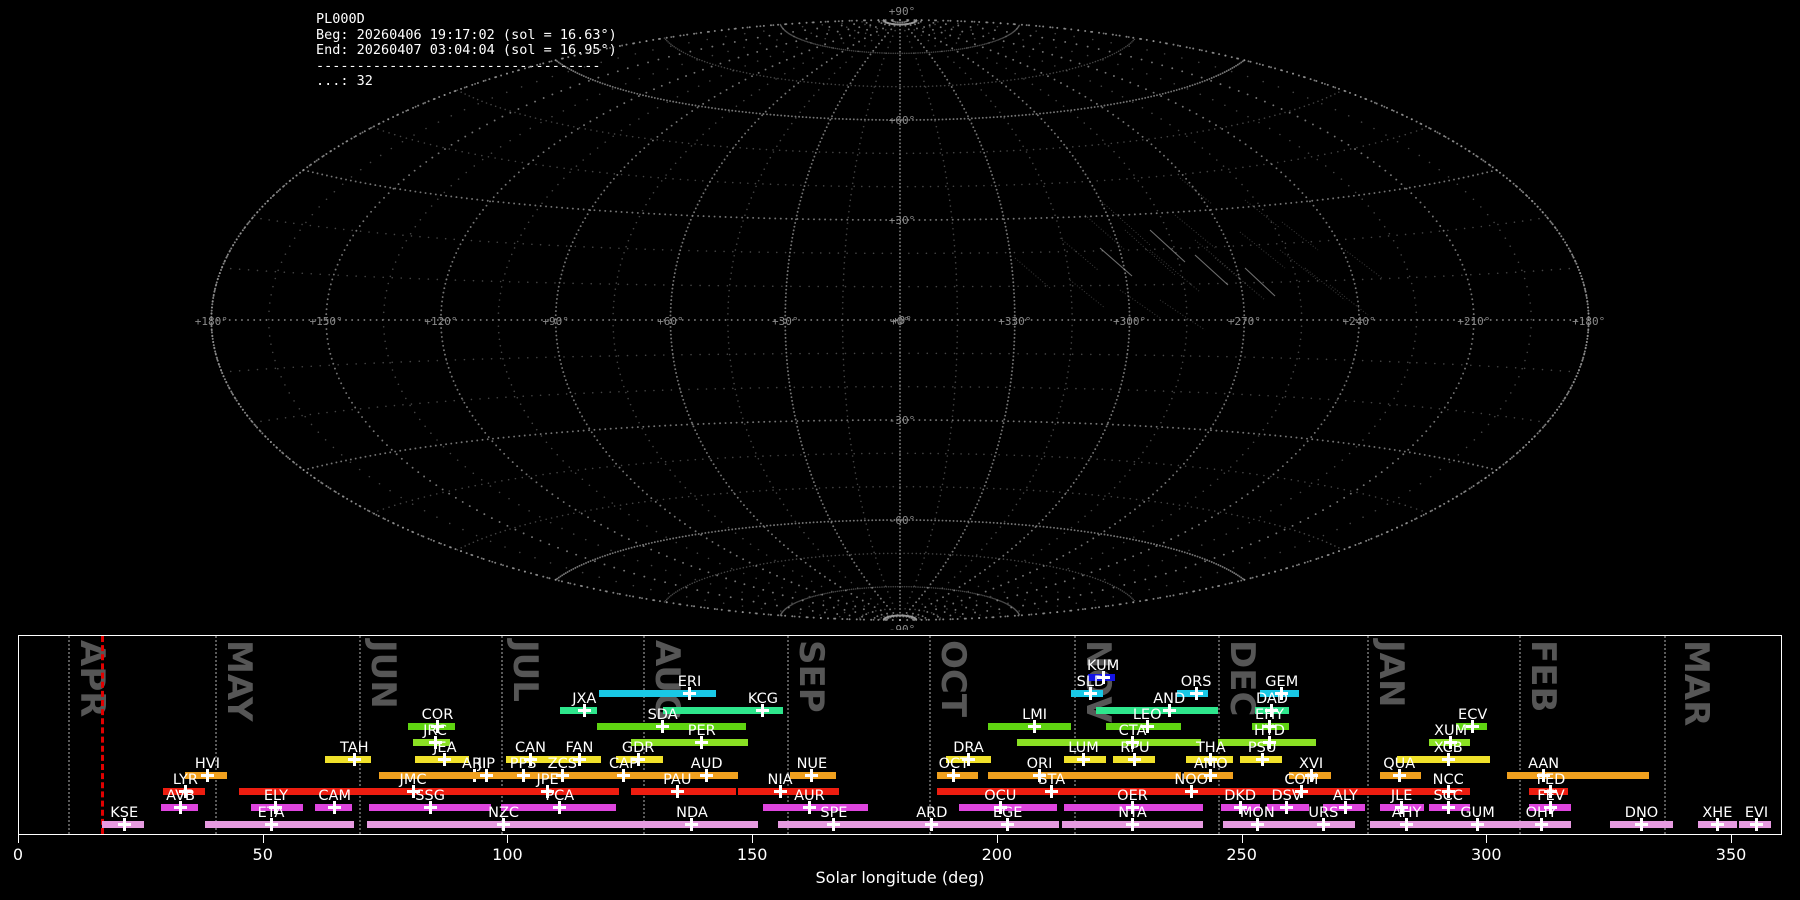 The width and height of the screenshot is (1800, 900). I want to click on shower-code-label: TAH, so click(354, 747).